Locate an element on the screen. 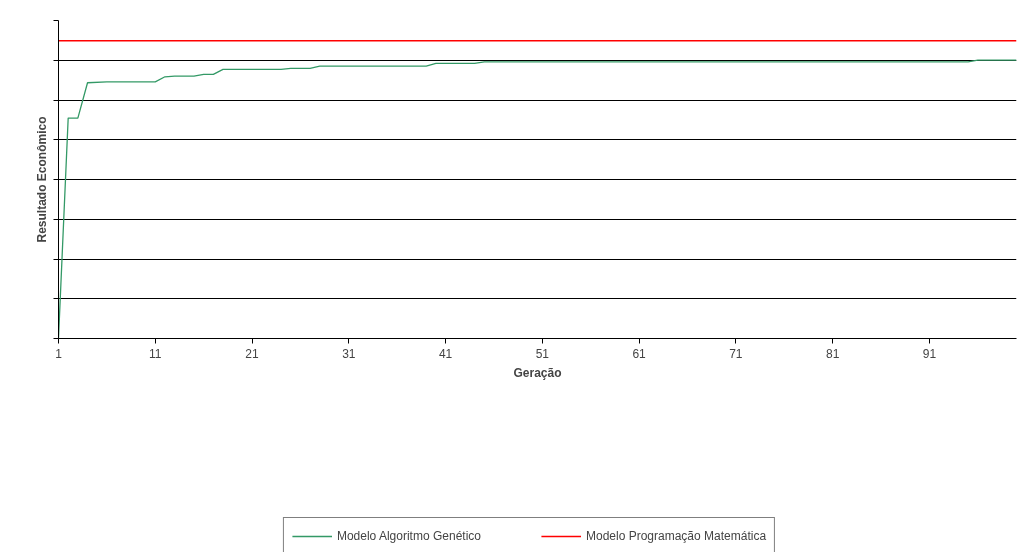  x-tick-label: 91 is located at coordinates (929, 353).